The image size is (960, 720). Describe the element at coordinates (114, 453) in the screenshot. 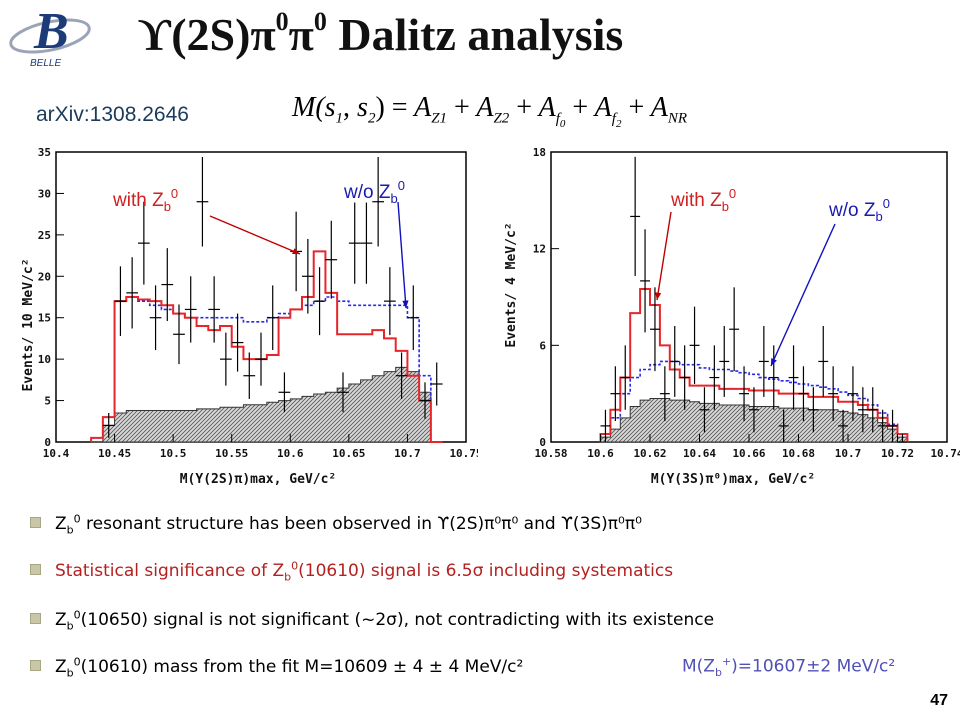

I see `x-tick-label: 10.45` at that location.